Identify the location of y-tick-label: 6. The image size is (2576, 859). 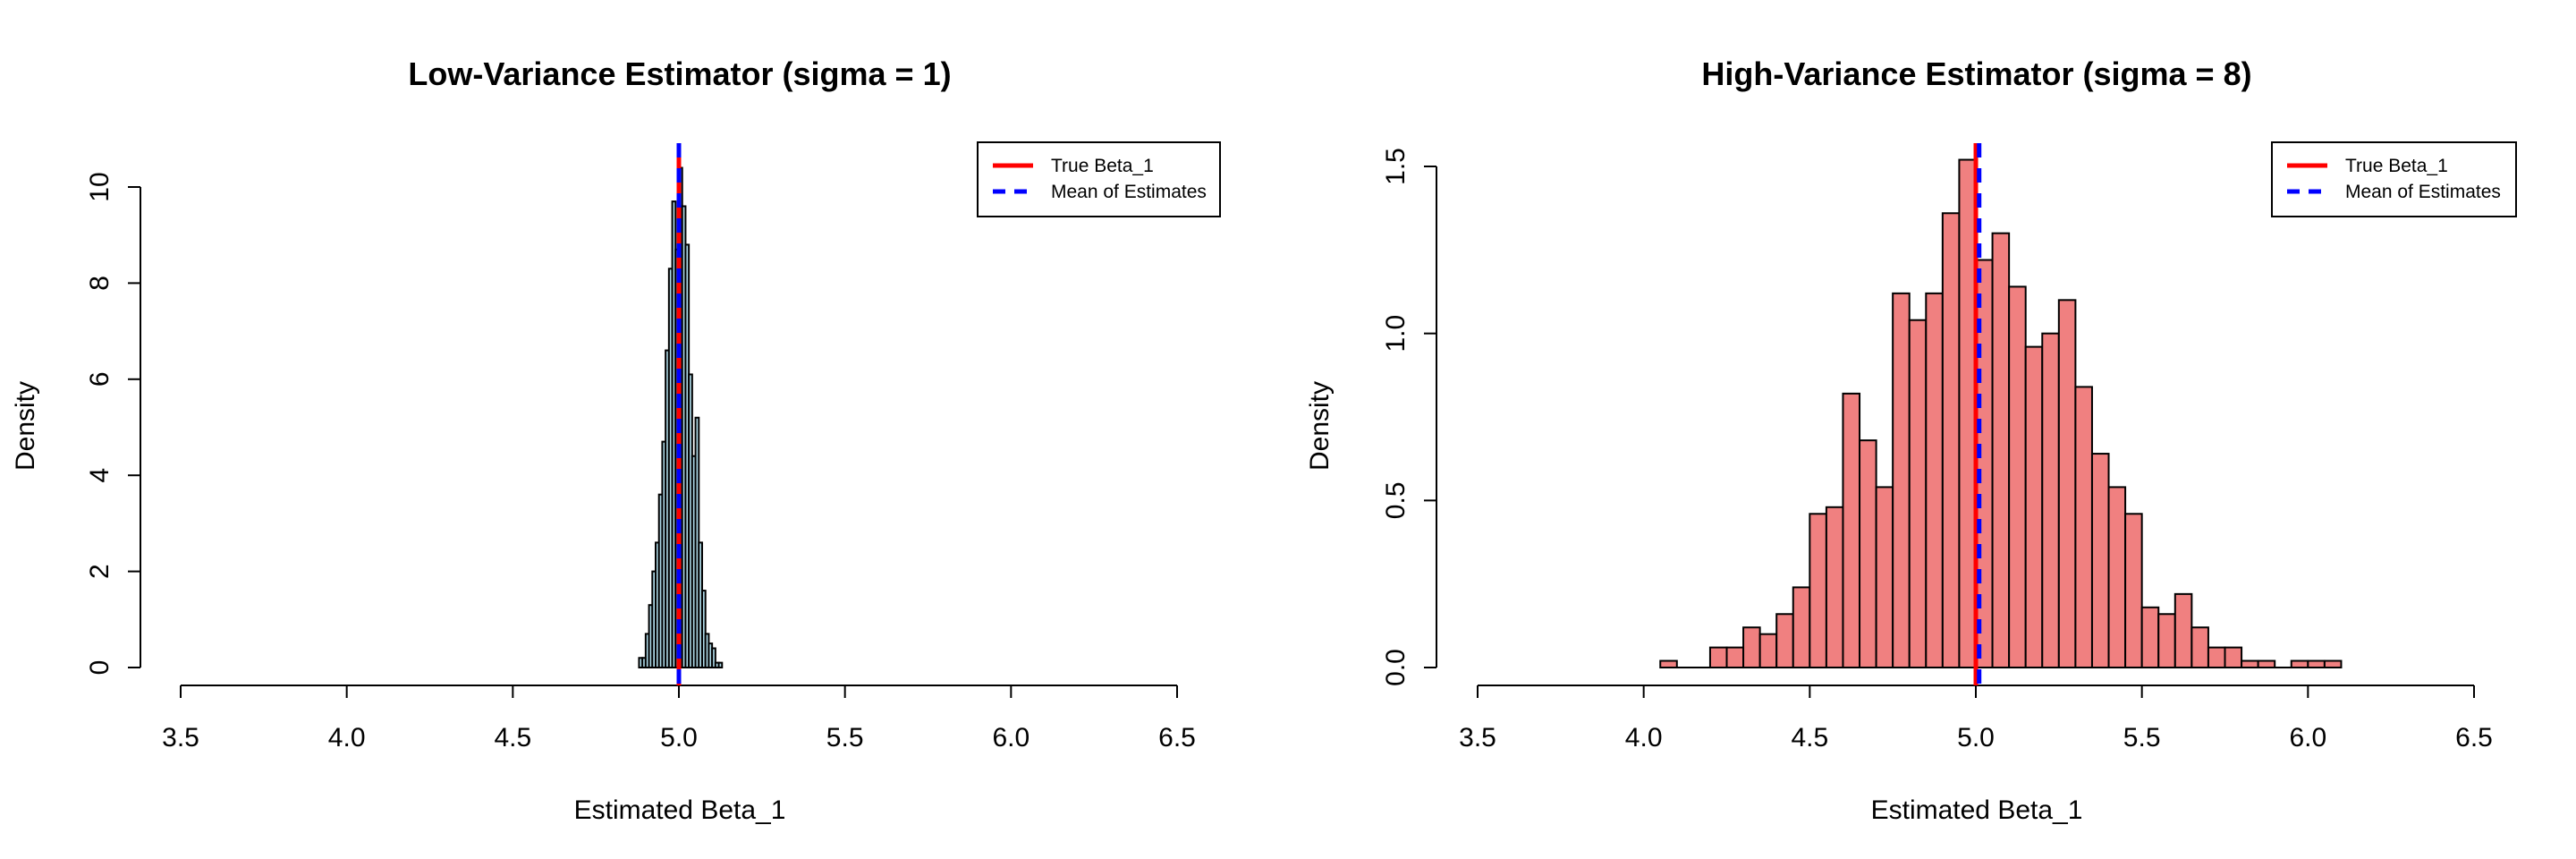
(99, 379).